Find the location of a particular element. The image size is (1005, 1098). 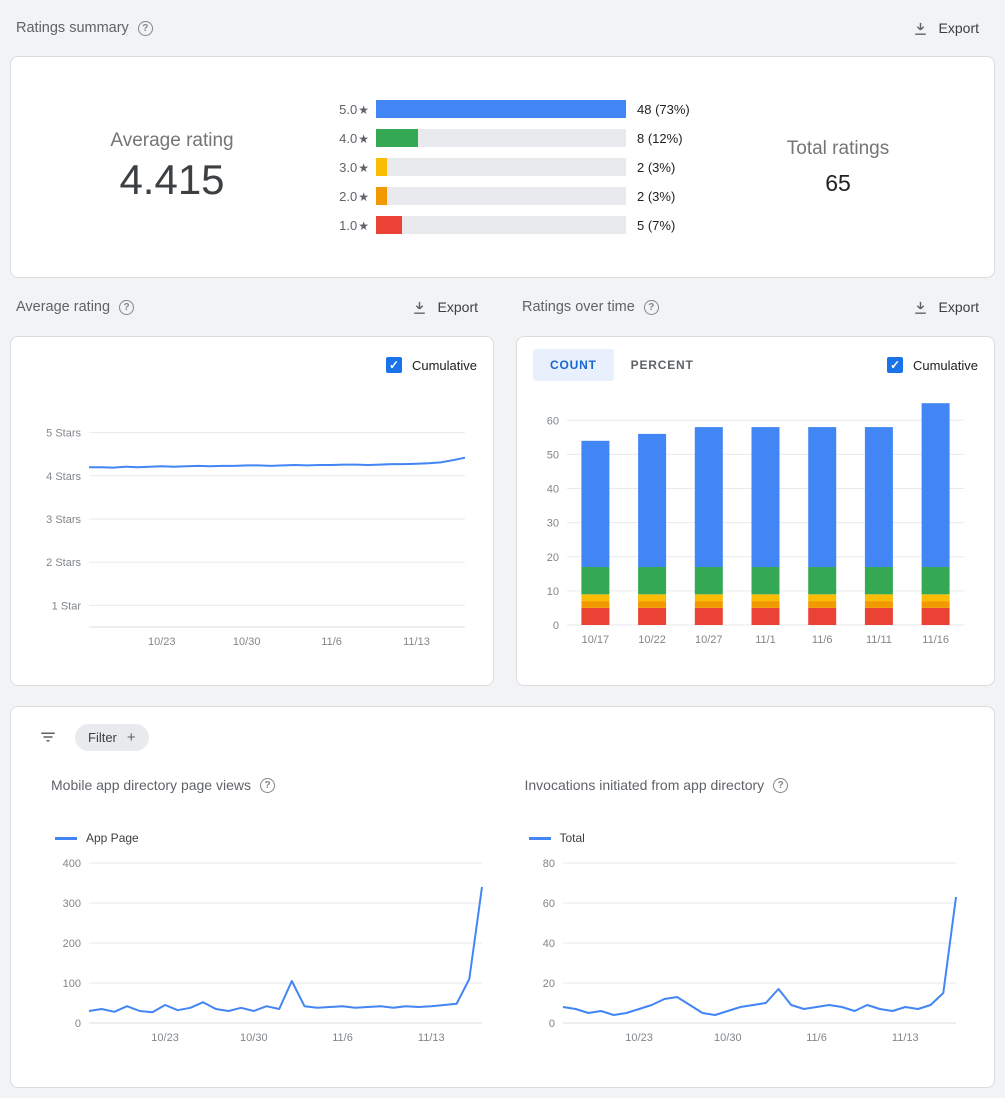

total-ratings-label: Total ratings is located at coordinates (838, 148).